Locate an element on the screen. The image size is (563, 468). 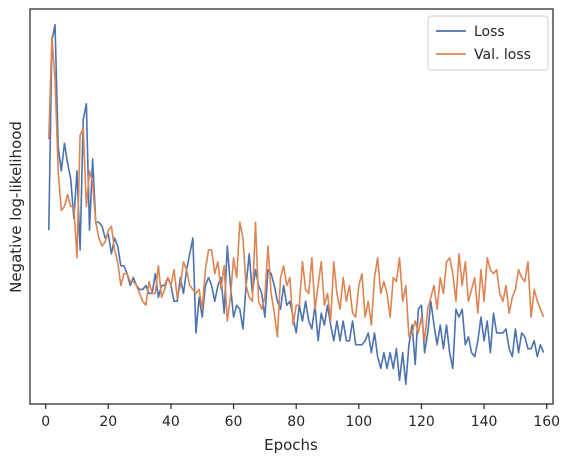
x-tick-label: 60 is located at coordinates (234, 422).